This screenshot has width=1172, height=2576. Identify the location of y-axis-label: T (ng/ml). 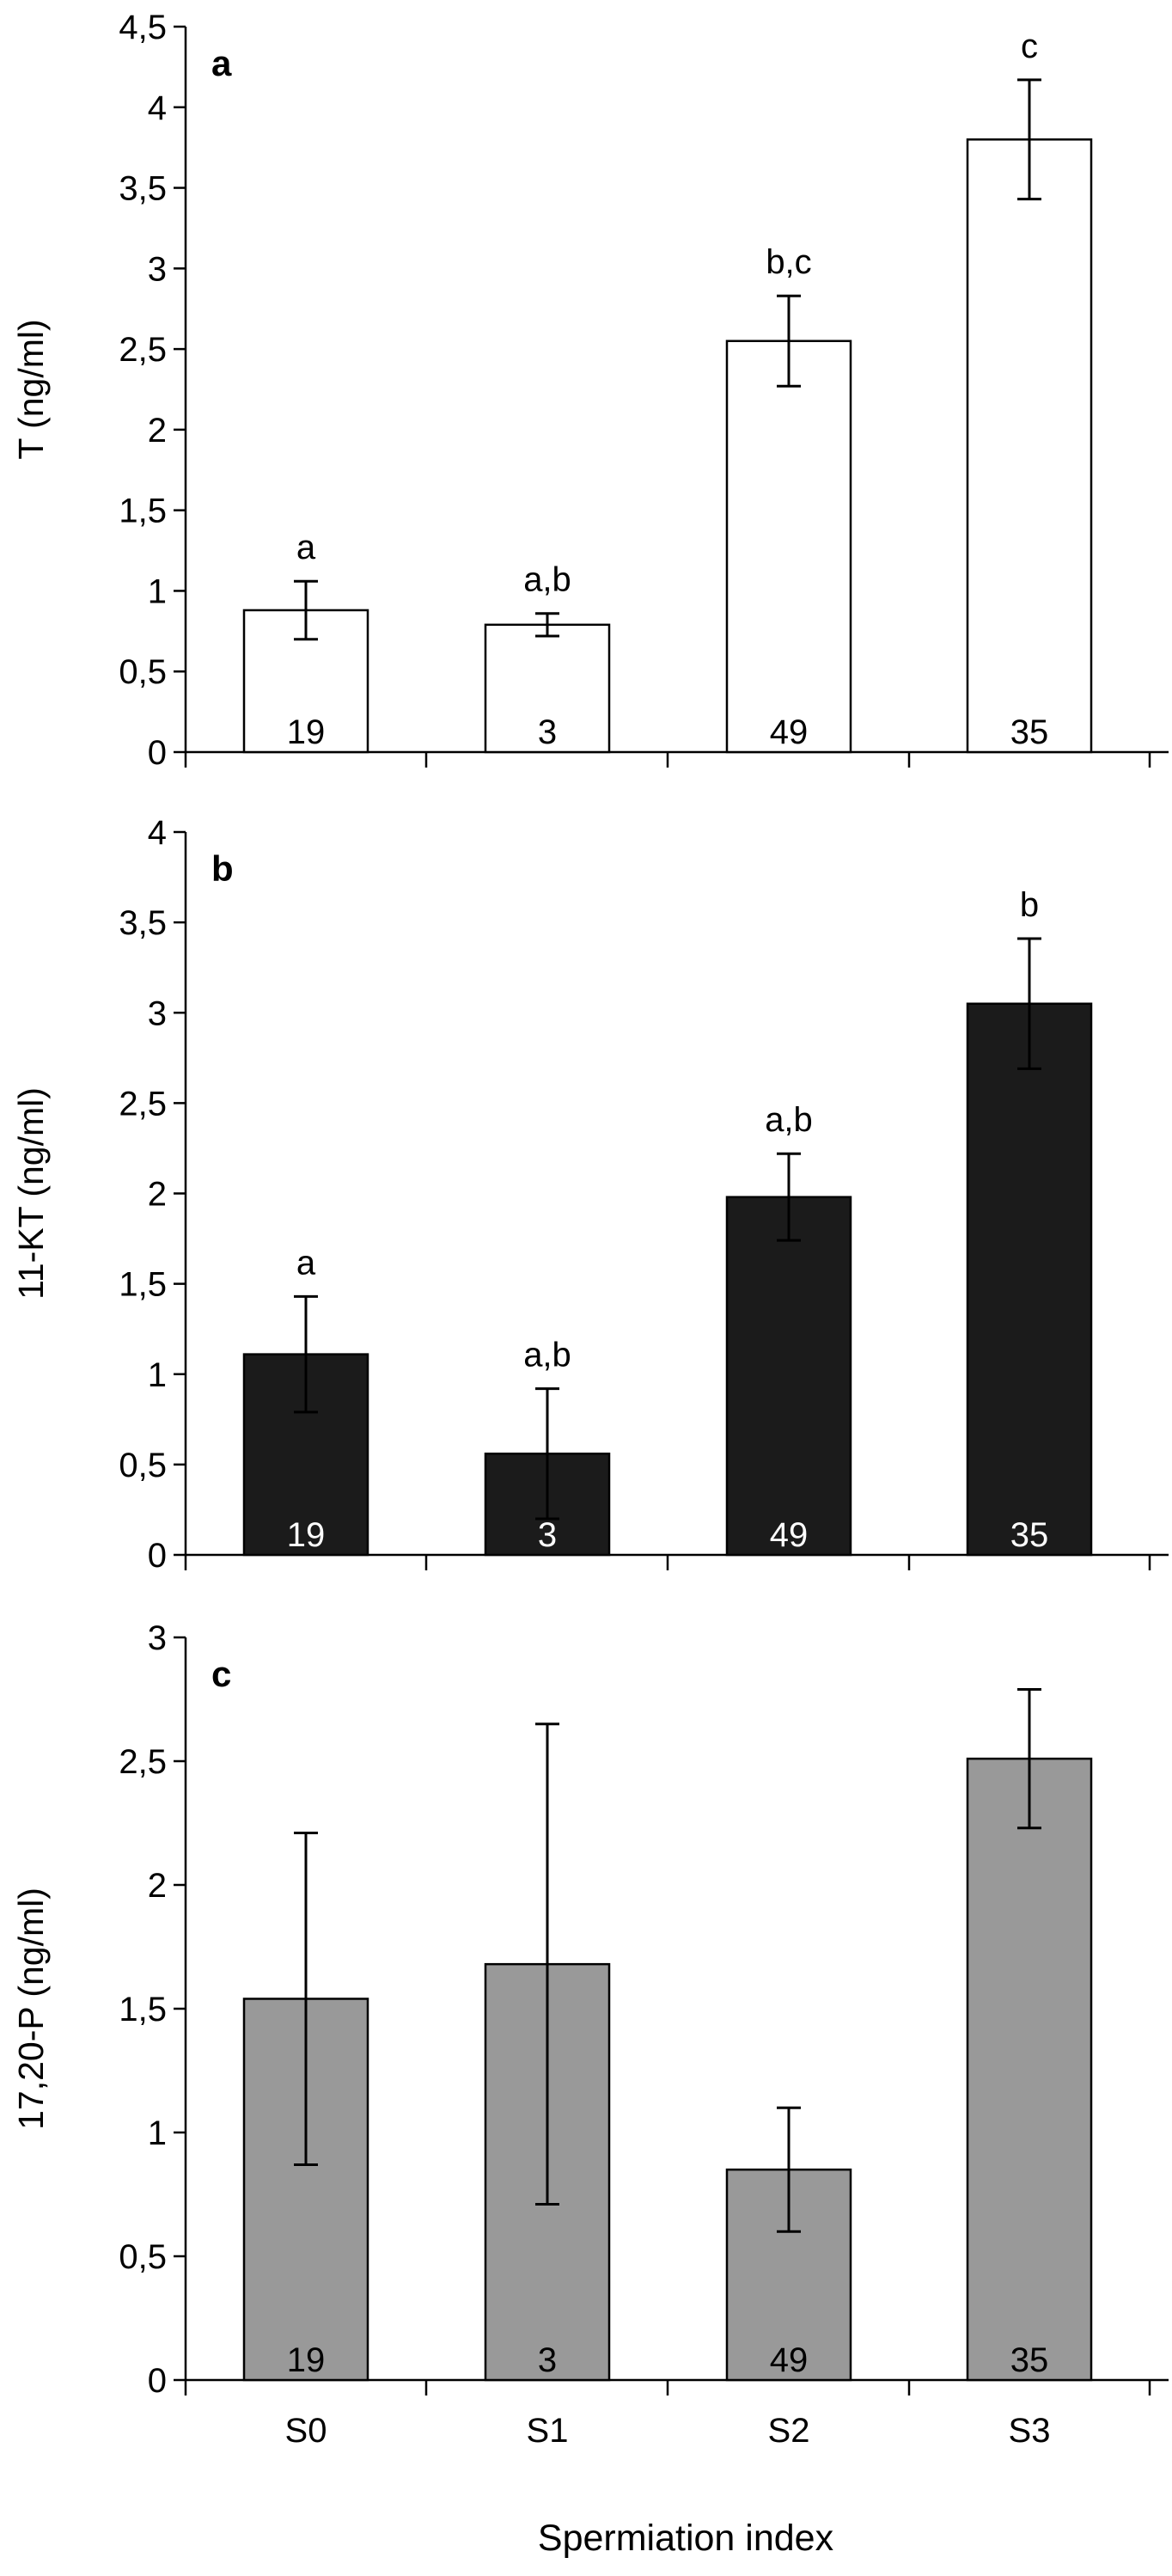
(31, 389).